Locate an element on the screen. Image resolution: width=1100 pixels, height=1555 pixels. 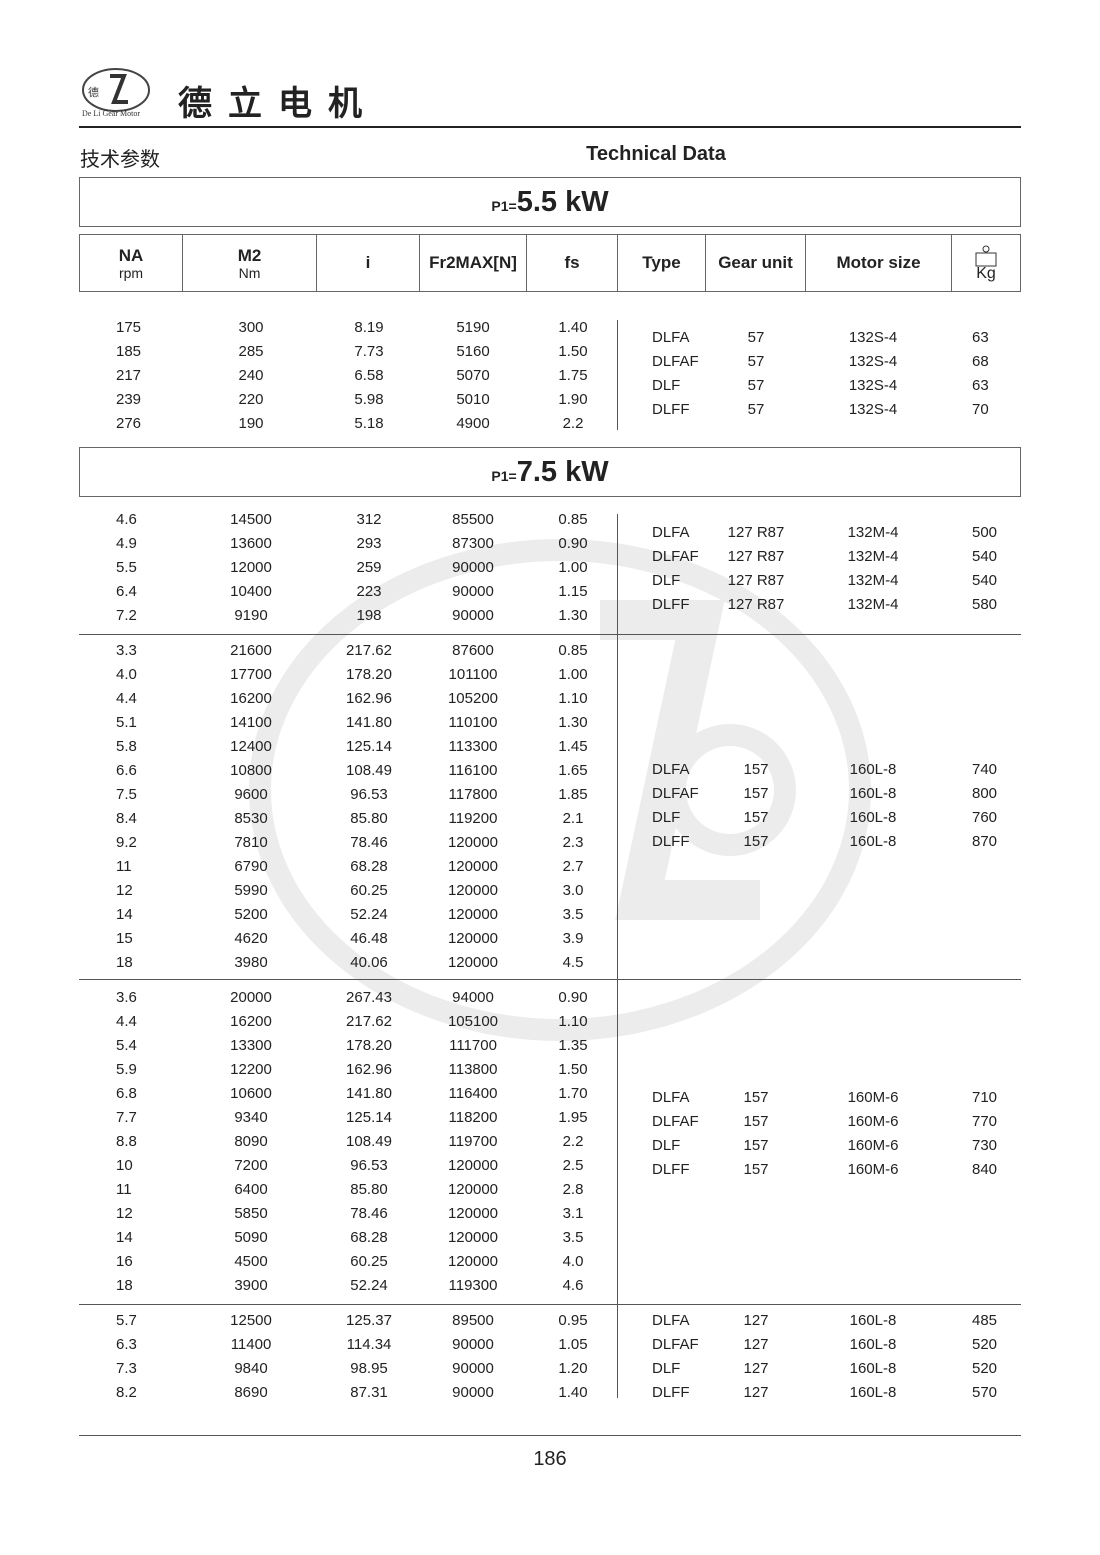
na-value: 14 is located at coordinates (124, 1237).